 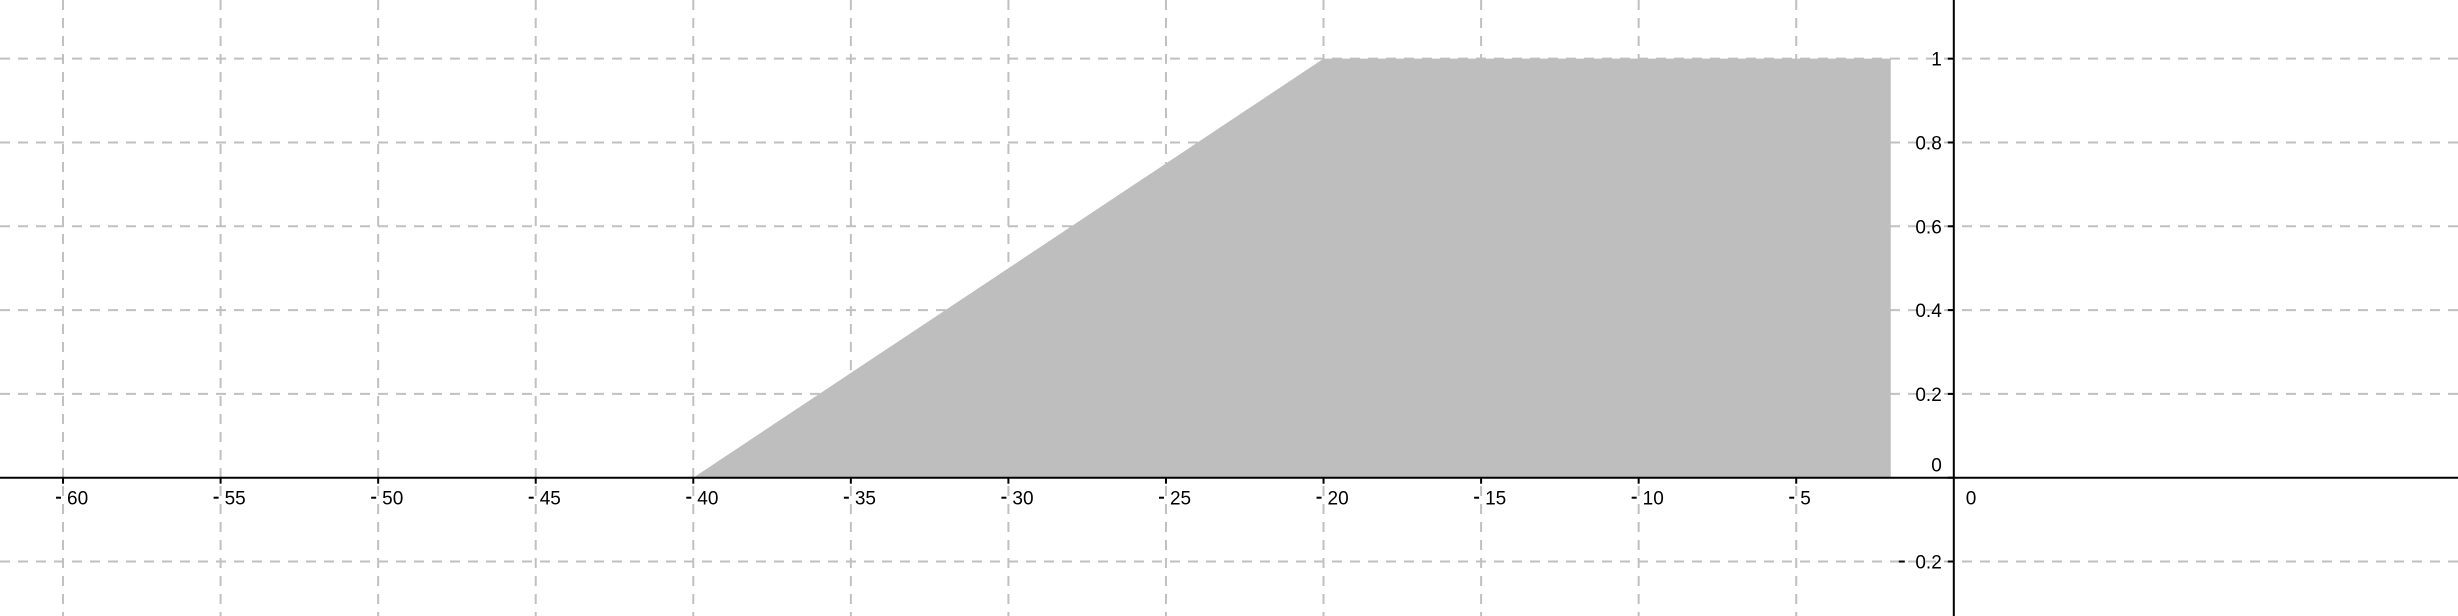 What do you see at coordinates (550, 499) in the screenshot?
I see `x-tick-label: 45` at bounding box center [550, 499].